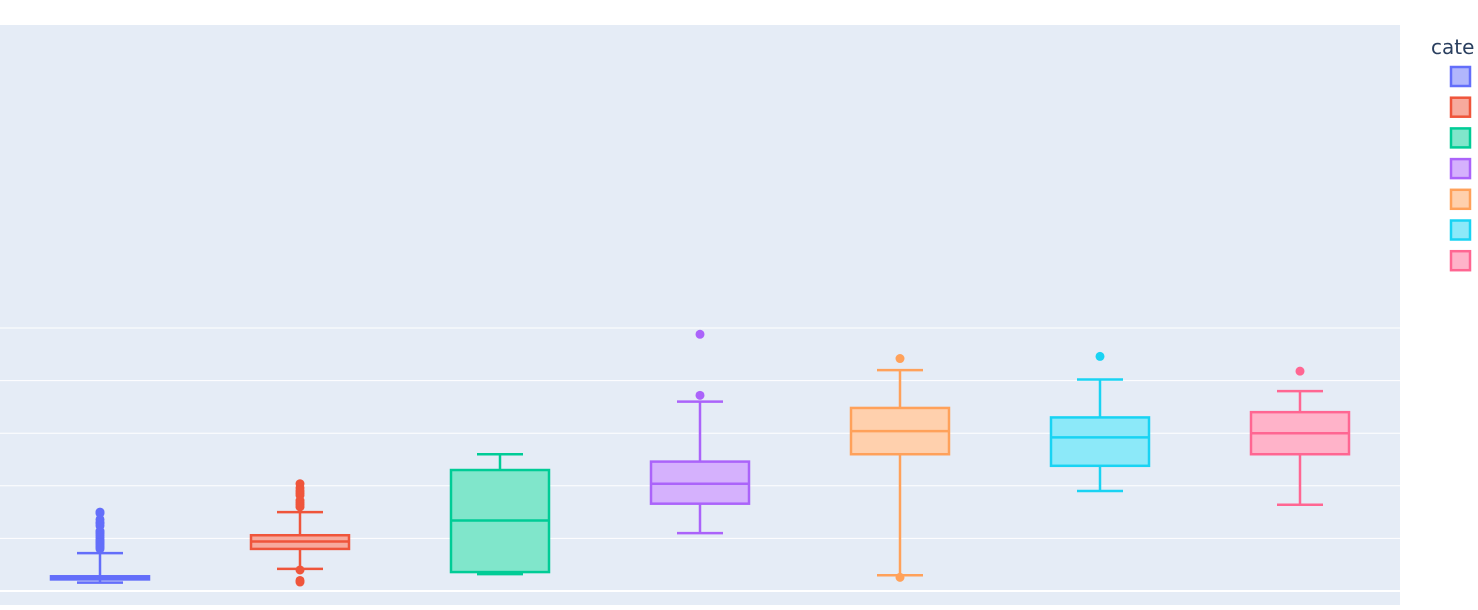 The height and width of the screenshot is (610, 1478). I want to click on box-iqr, so click(1100, 442).